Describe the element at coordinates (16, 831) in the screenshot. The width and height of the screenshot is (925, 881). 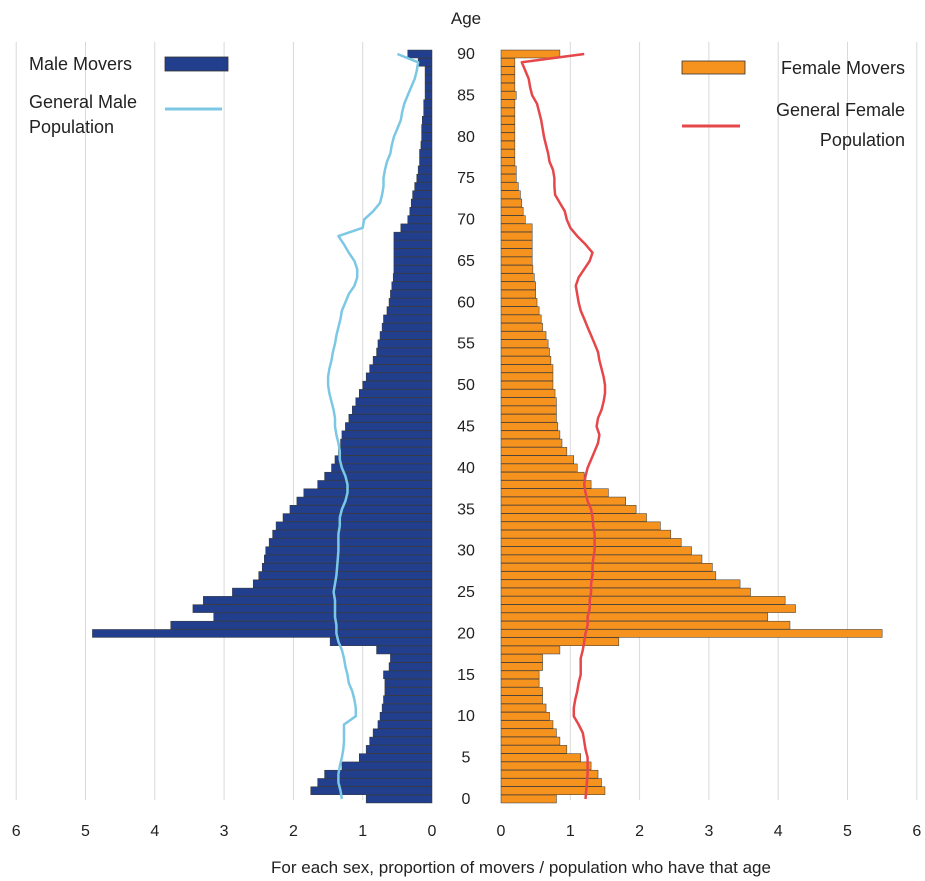
I see `x-tick-left: 6` at that location.